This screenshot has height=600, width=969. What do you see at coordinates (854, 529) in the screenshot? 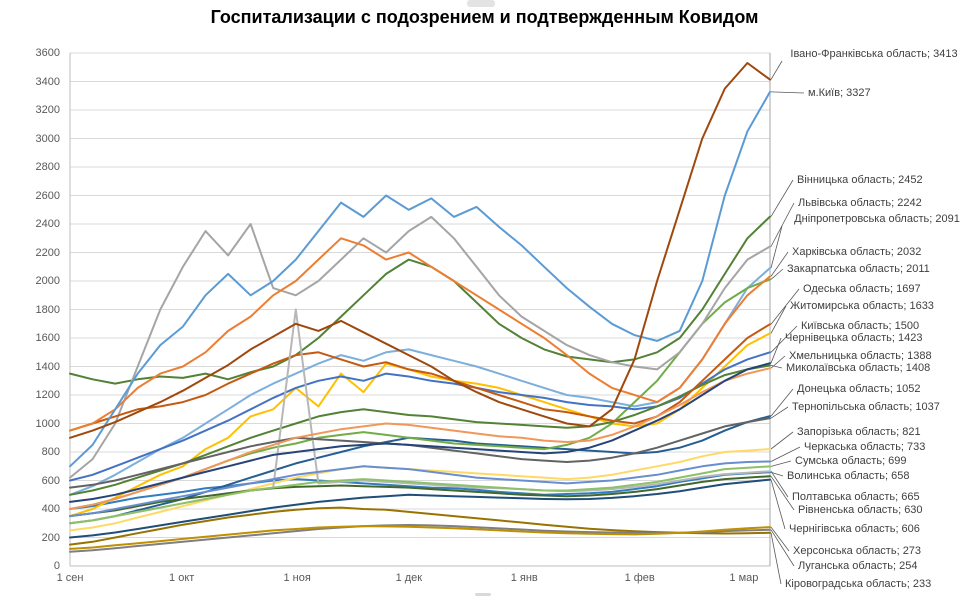
I see `series-data-label: Чернігівська область; 606` at bounding box center [854, 529].